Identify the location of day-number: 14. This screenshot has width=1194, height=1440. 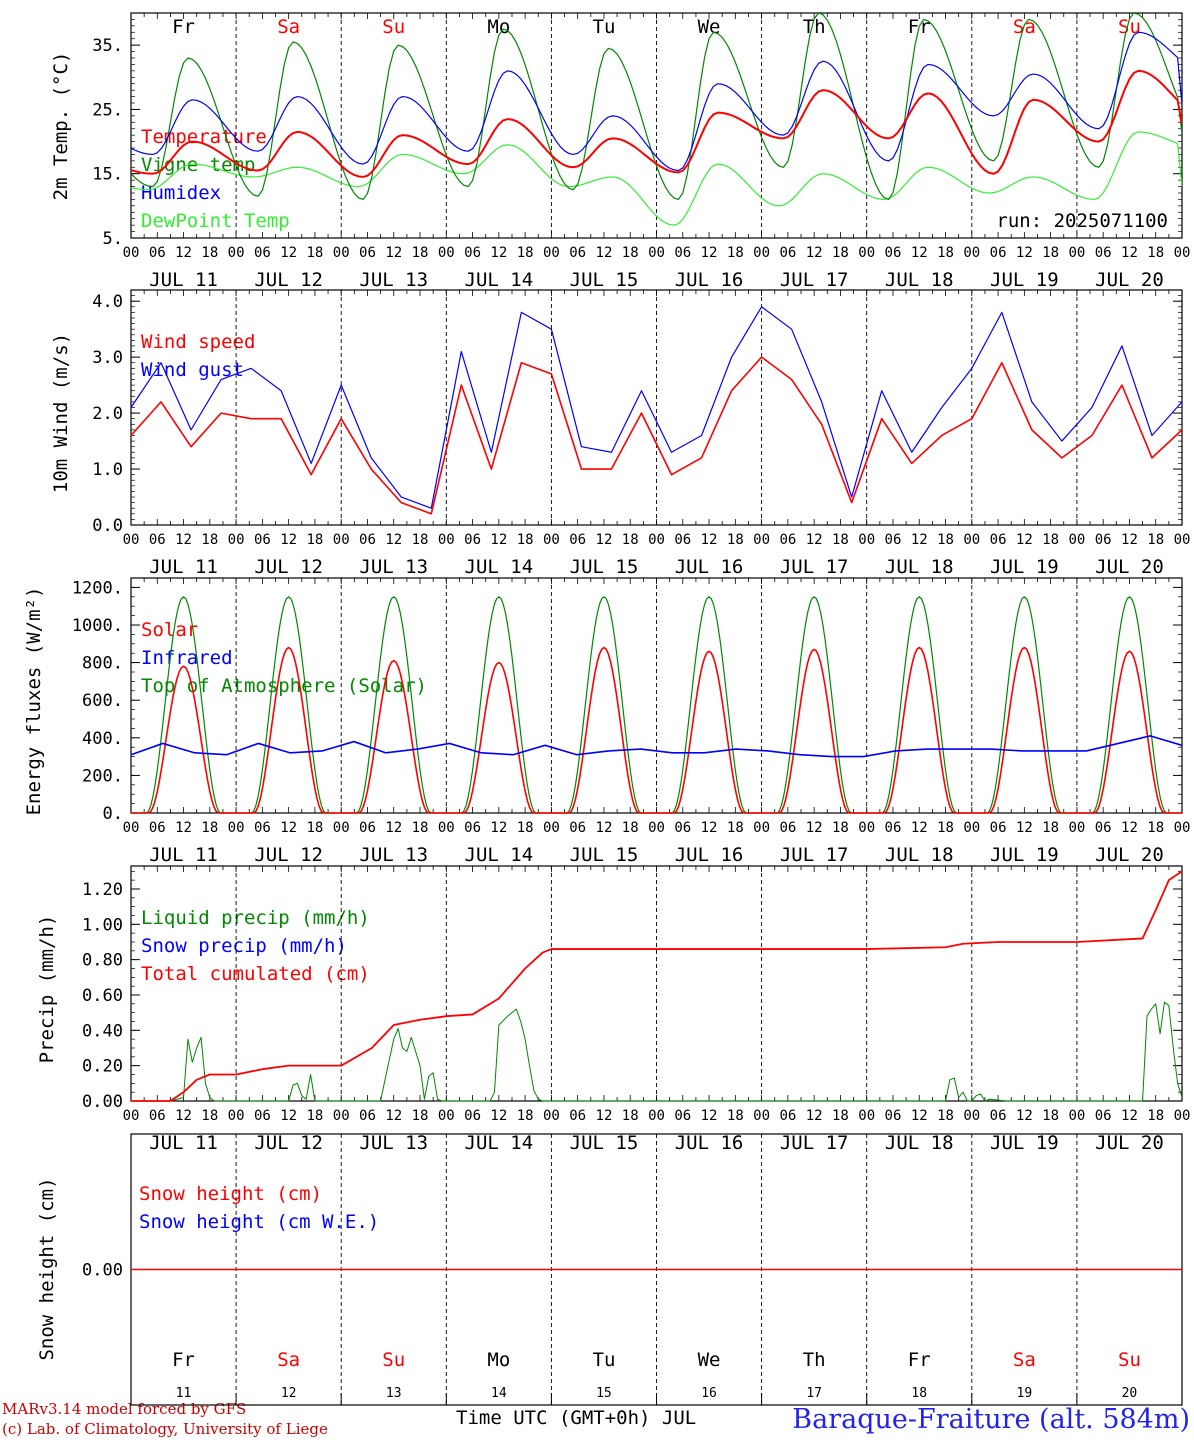
(499, 1393).